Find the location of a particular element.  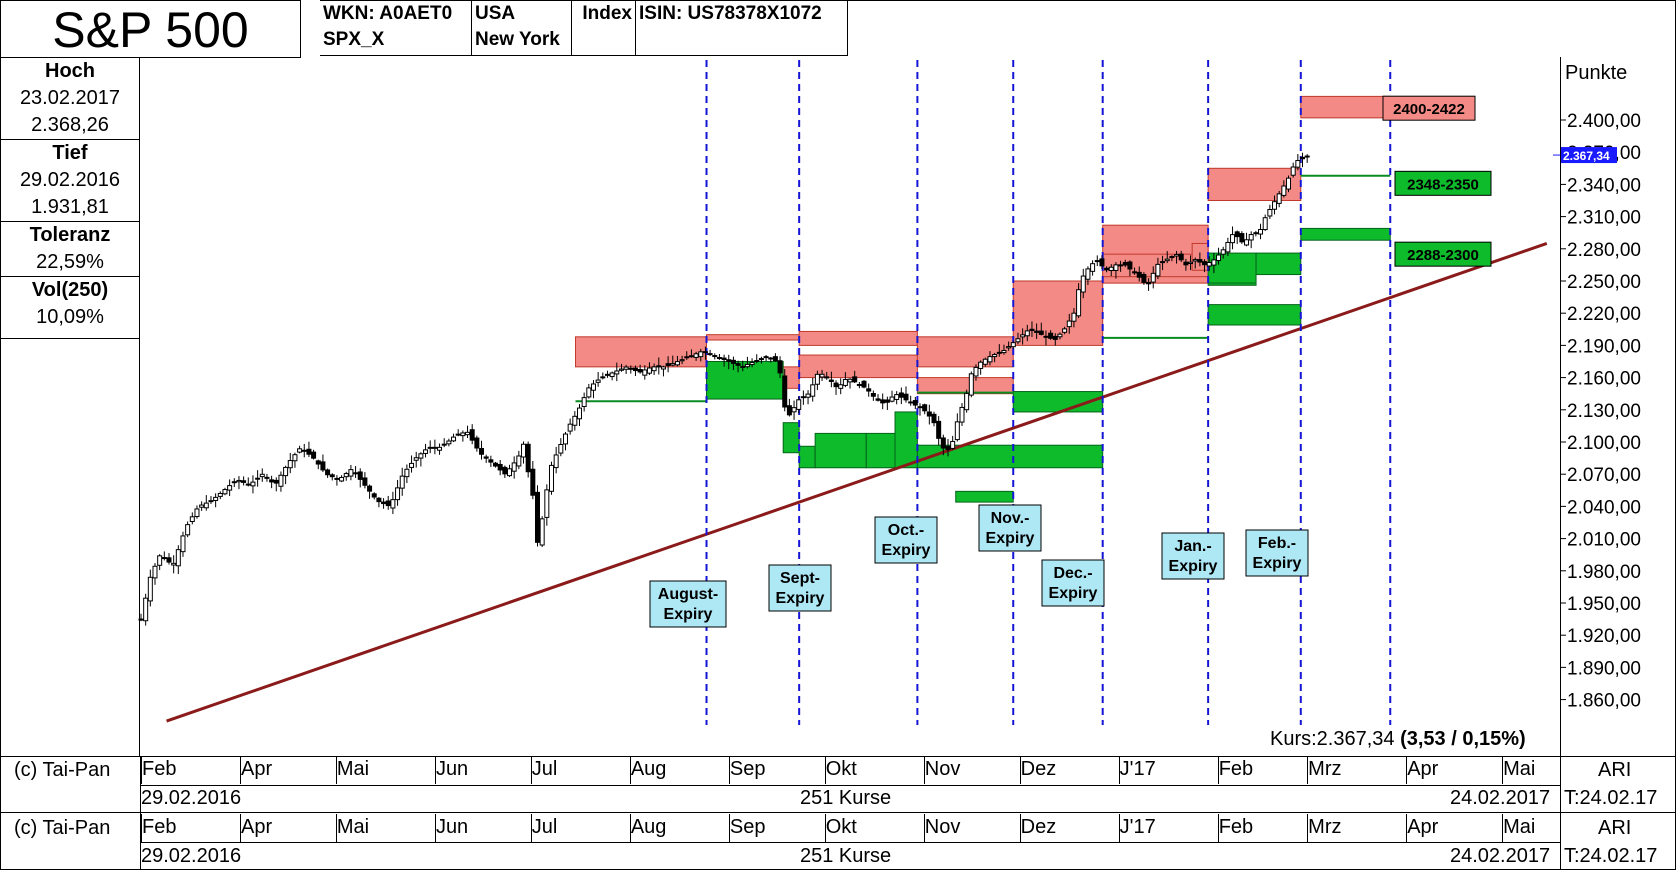

expiry-label-text: Jan.- is located at coordinates (1192, 546).